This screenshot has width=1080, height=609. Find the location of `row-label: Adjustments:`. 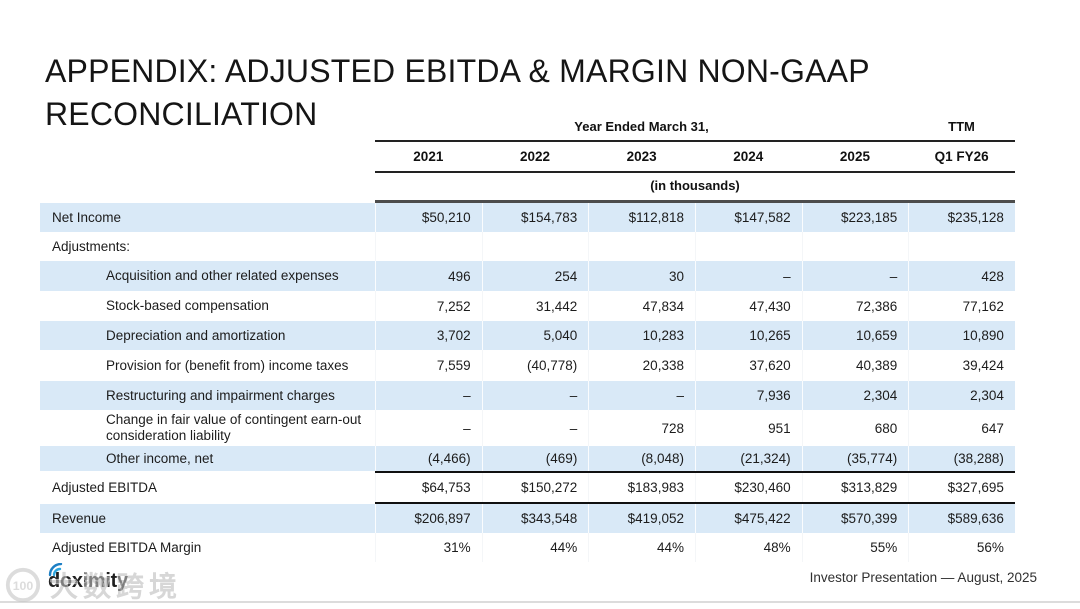

row-label: Adjustments: is located at coordinates (91, 246).